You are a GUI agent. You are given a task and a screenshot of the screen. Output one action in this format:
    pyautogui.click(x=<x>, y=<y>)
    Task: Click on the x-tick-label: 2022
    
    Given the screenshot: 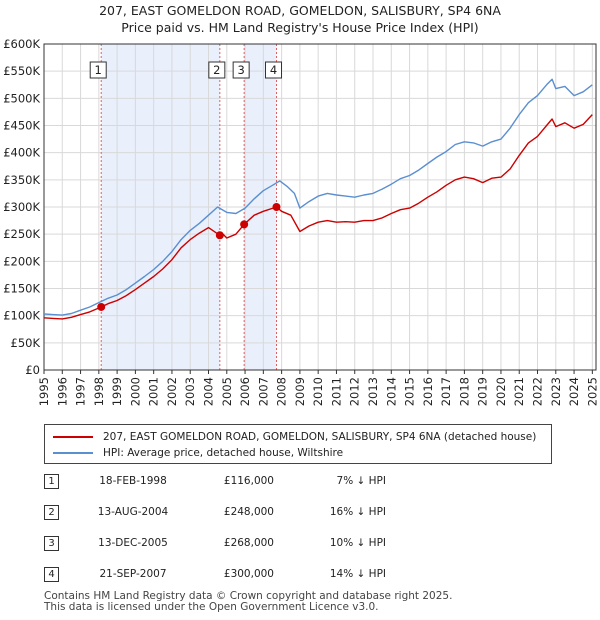 What is the action you would take?
    pyautogui.click(x=538, y=391)
    